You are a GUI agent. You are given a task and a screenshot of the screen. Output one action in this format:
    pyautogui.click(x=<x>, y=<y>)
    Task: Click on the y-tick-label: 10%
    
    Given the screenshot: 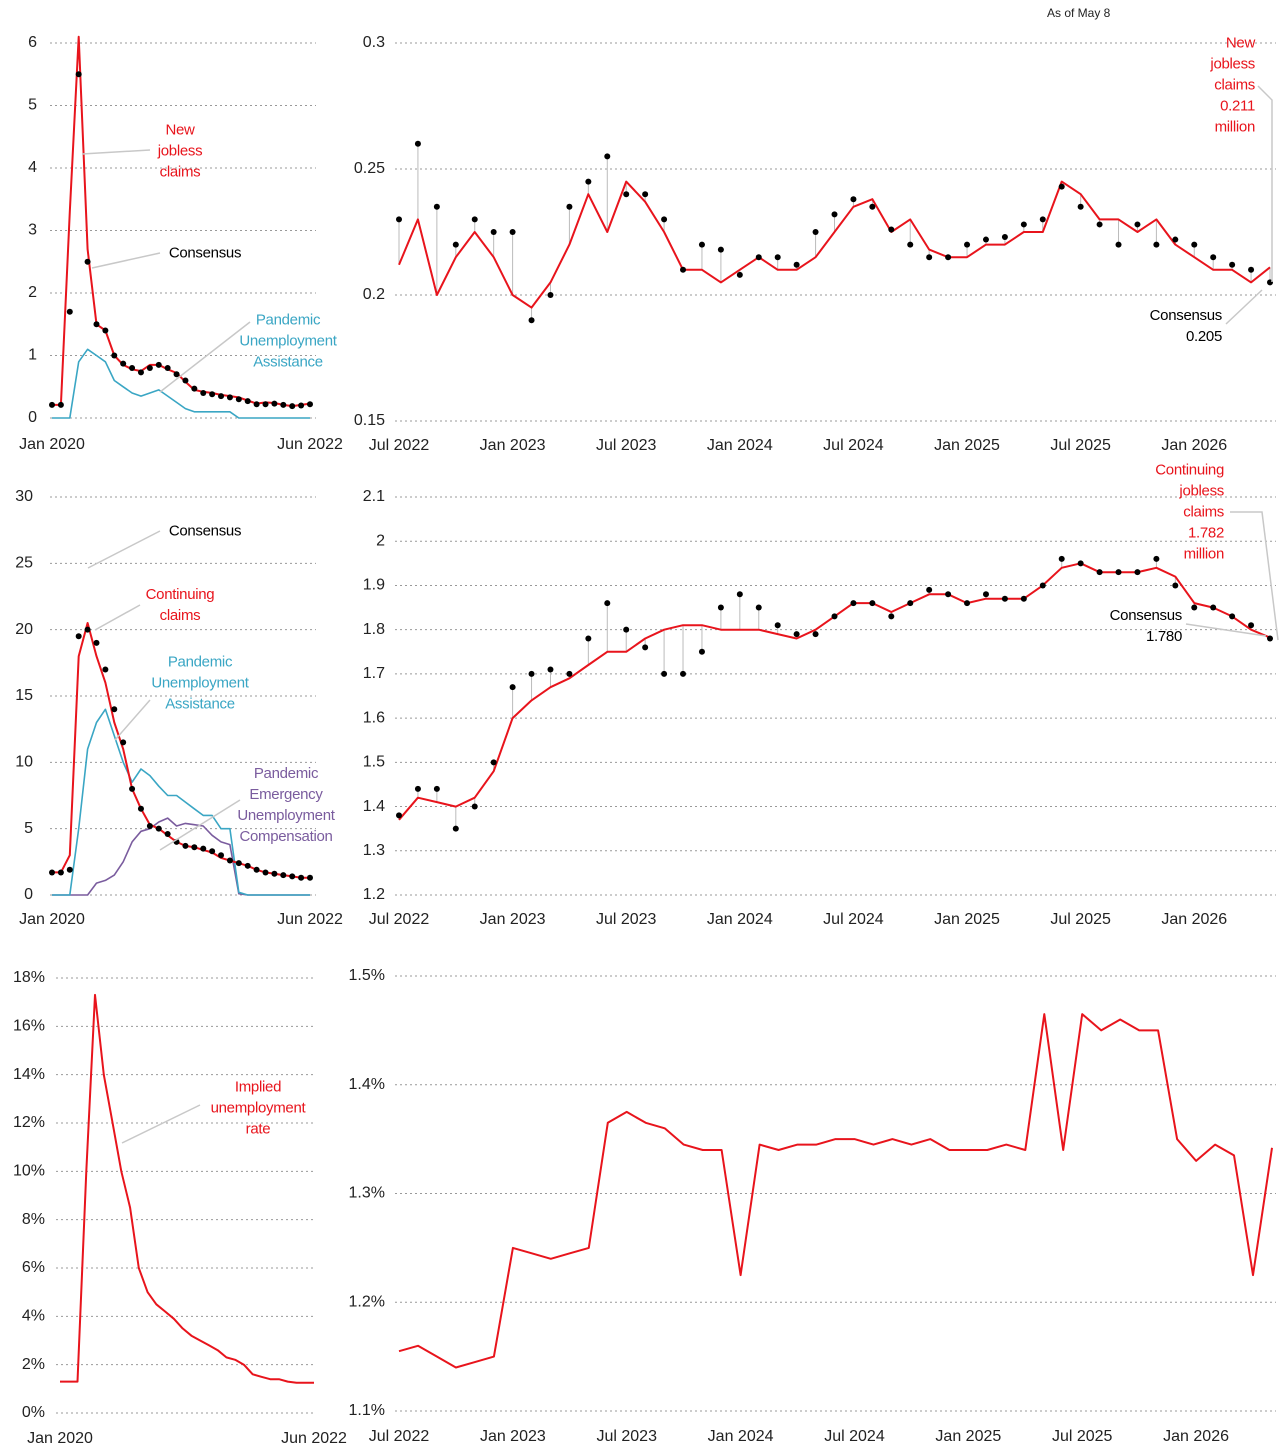 What is the action you would take?
    pyautogui.click(x=29, y=1171)
    